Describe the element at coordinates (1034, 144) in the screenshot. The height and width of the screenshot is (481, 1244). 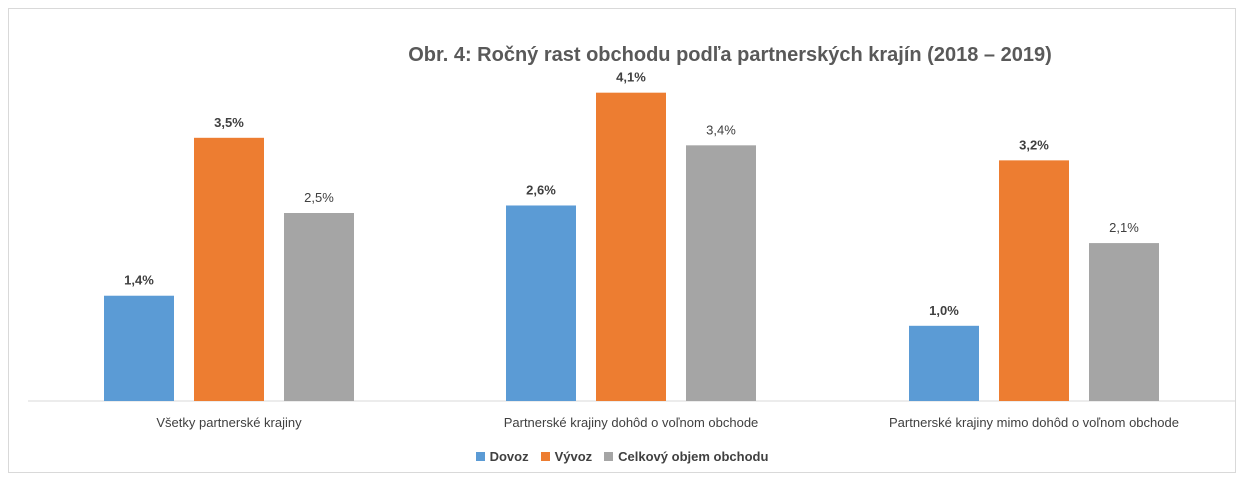
I see `data-label: 3,2%` at that location.